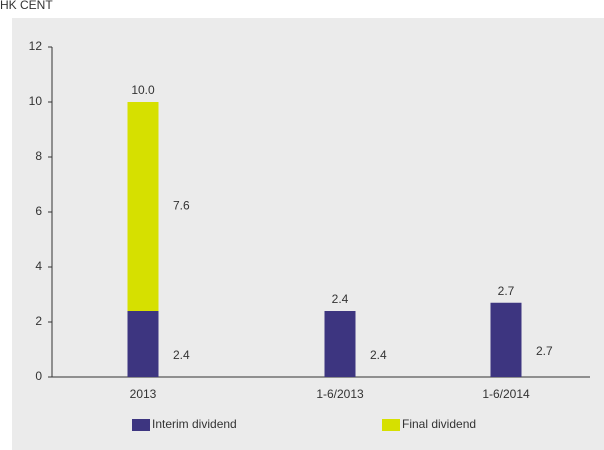  Describe the element at coordinates (544, 351) in the screenshot. I see `segment-label: 2.7` at that location.